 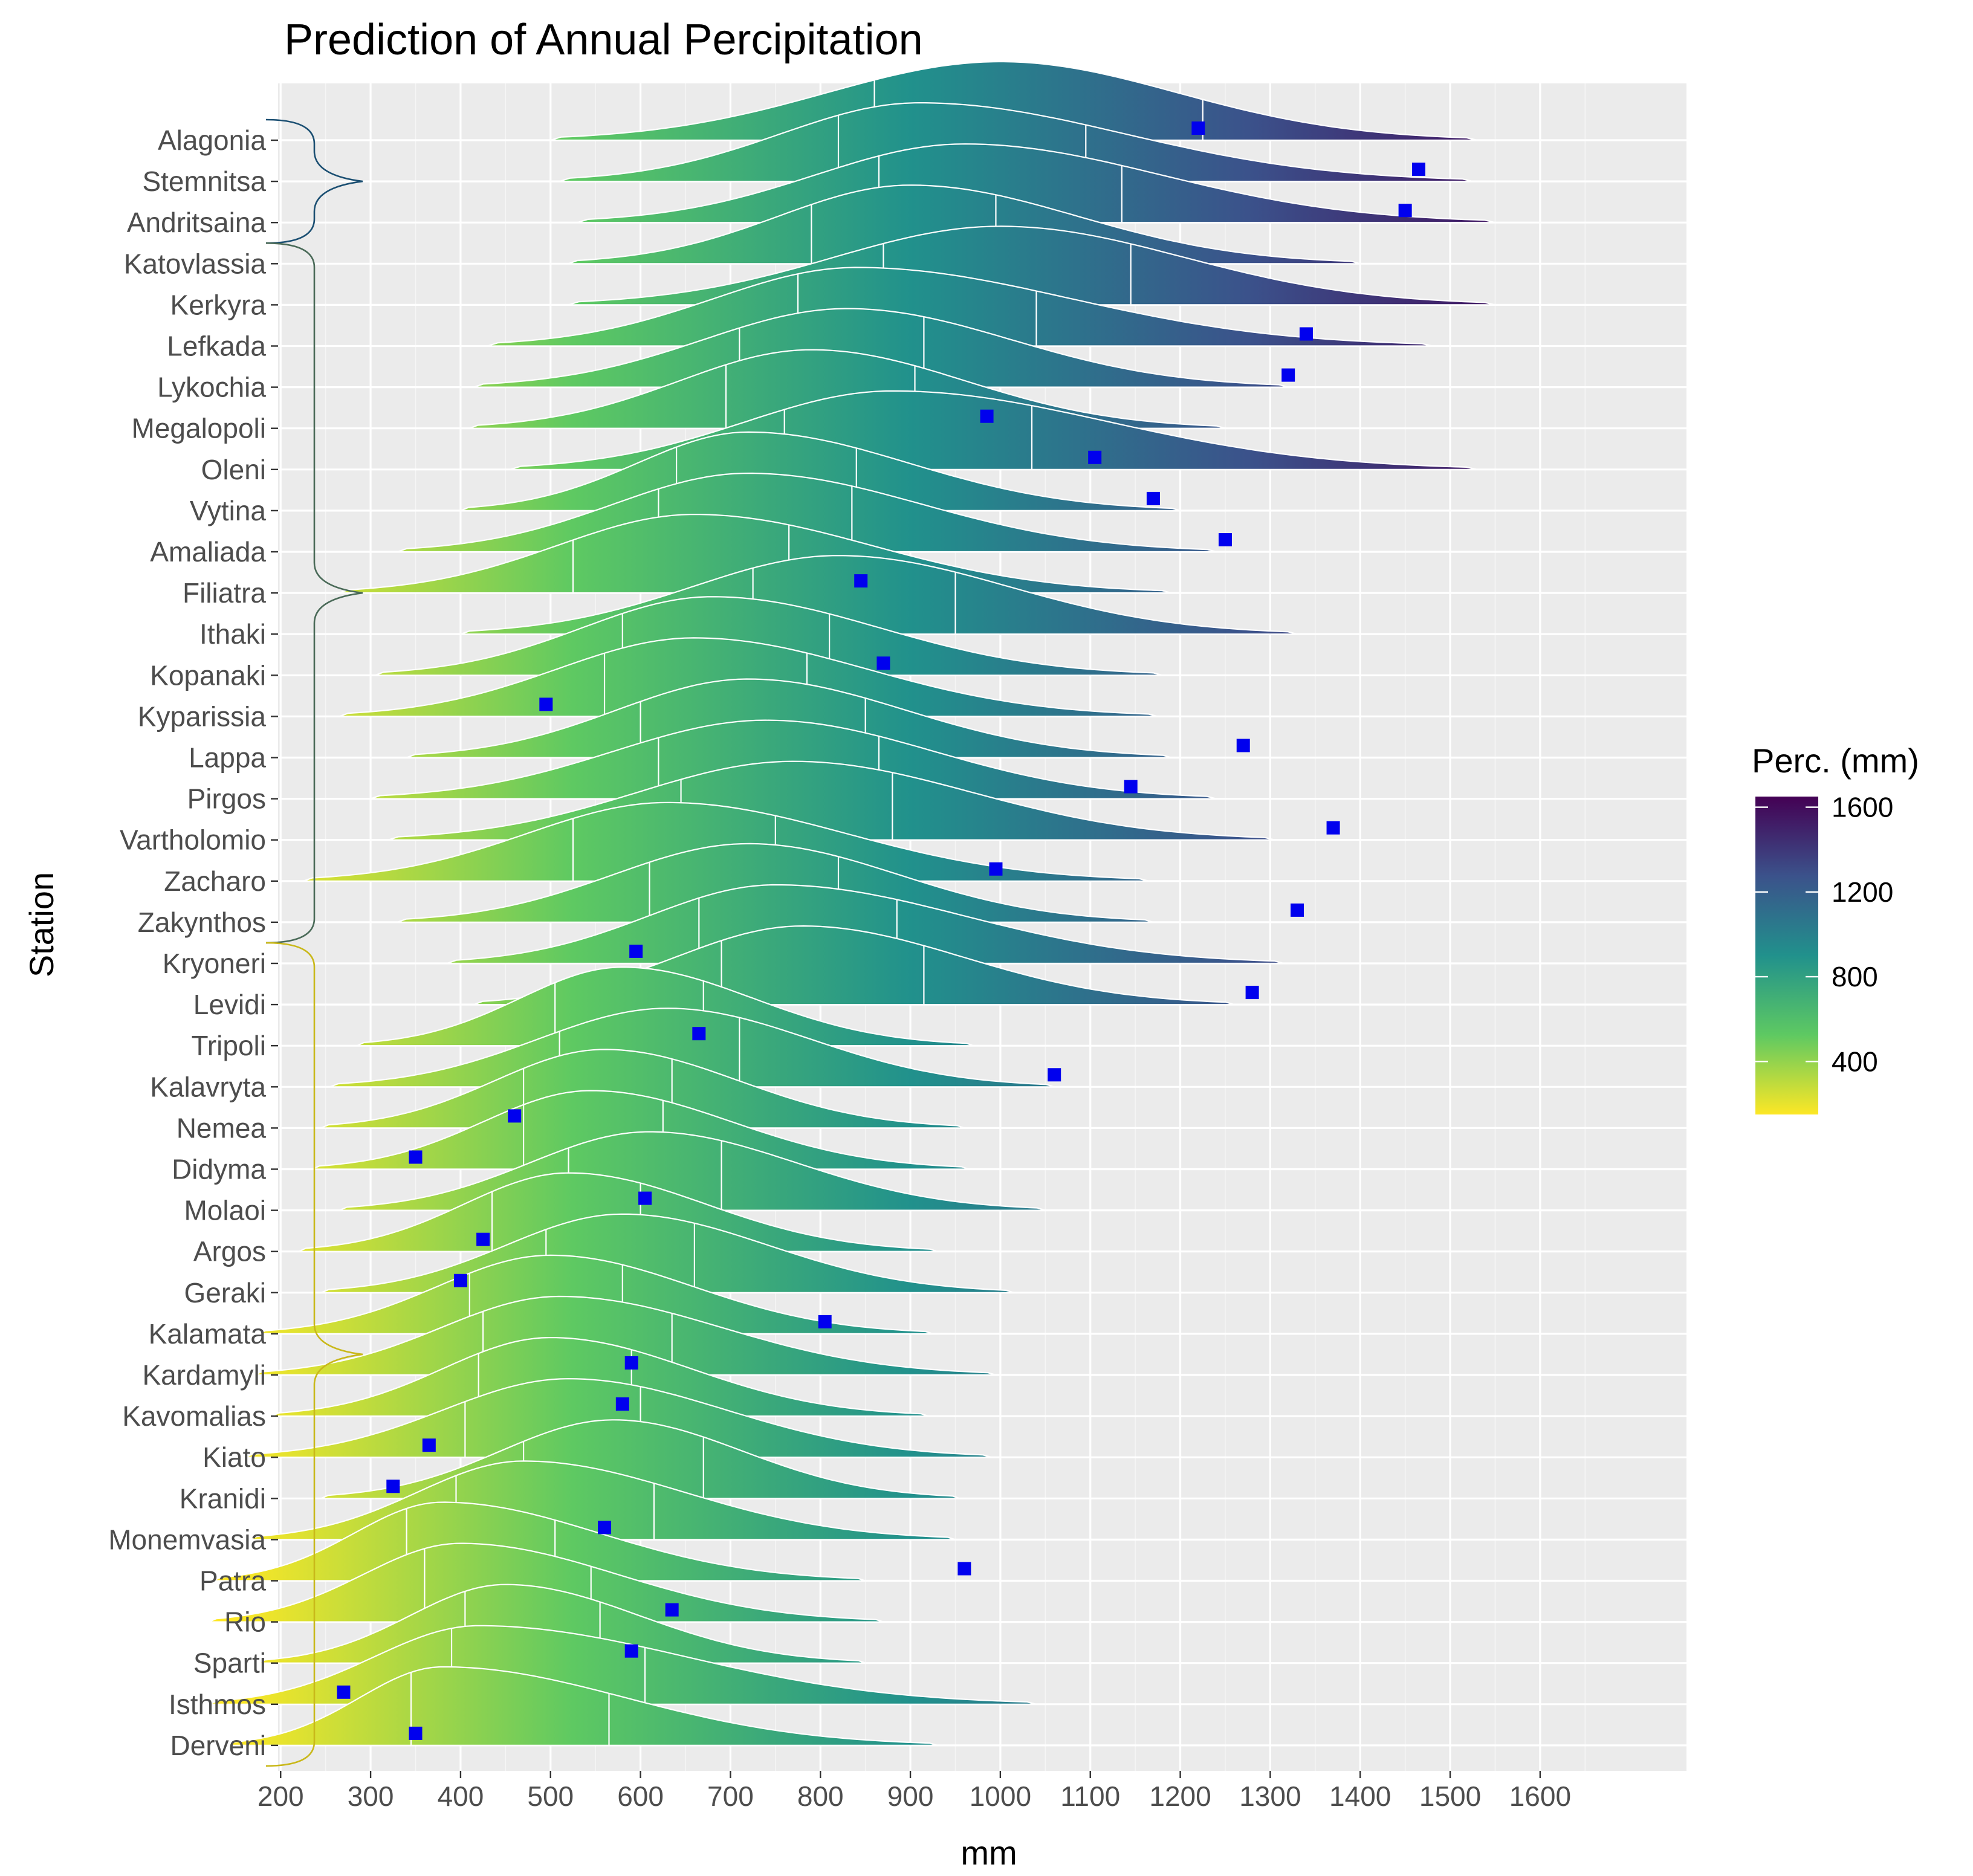 I want to click on x-tick-label: 1600, so click(x=1540, y=1796).